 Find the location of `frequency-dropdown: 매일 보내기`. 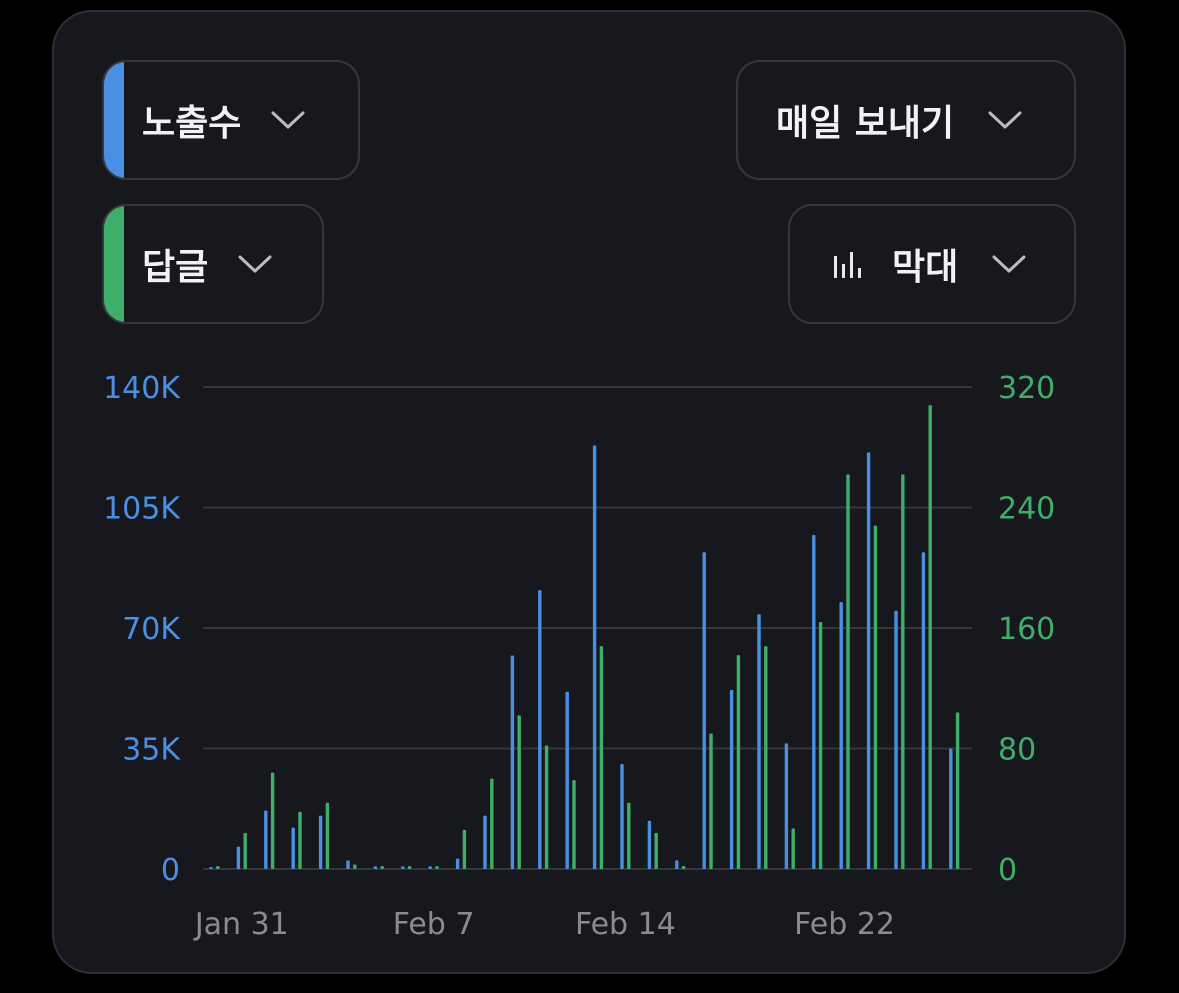

frequency-dropdown: 매일 보내기 is located at coordinates (906, 120).